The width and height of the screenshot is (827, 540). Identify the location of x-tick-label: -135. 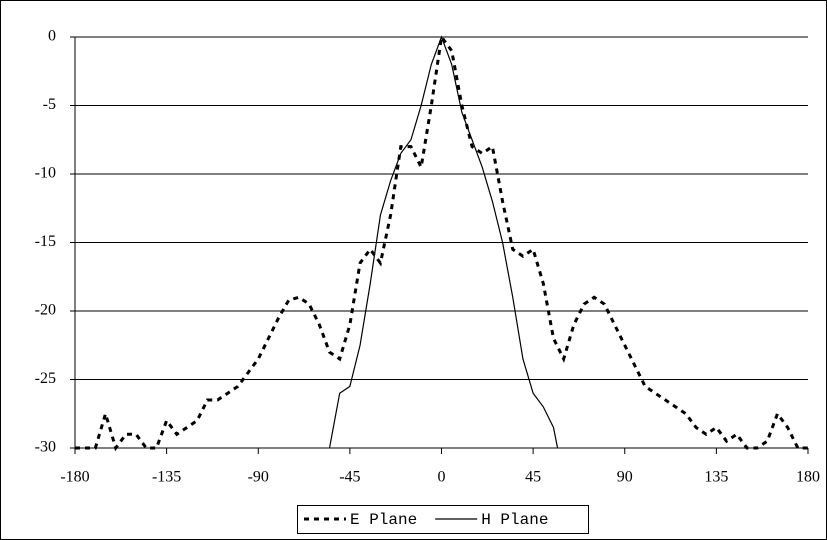
(166, 477).